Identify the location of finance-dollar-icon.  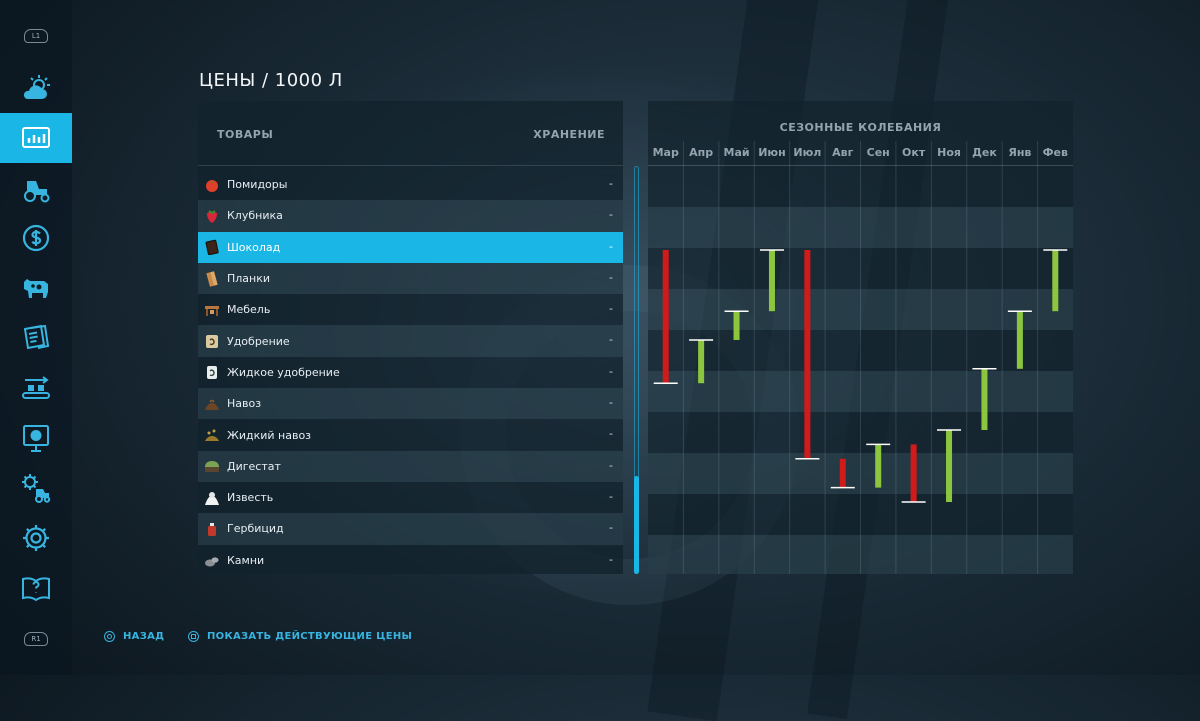
(36, 238).